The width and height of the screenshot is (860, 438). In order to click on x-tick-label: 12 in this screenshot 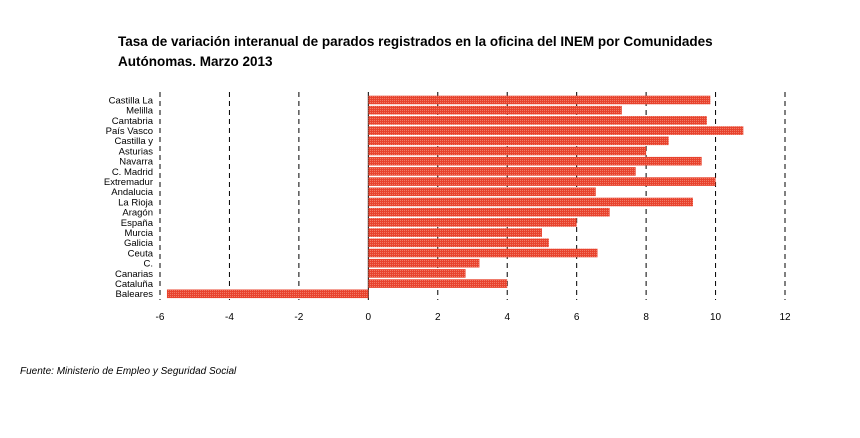, I will do `click(785, 317)`.